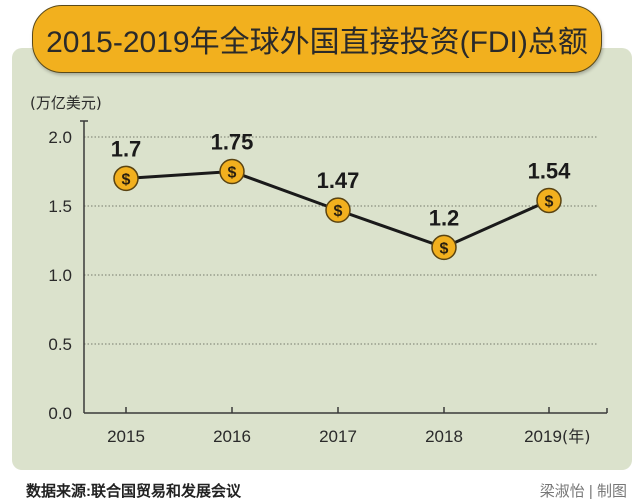 This screenshot has height=504, width=641. I want to click on data-source: 数据来源:联合国贸易和发展会议, so click(133, 491).